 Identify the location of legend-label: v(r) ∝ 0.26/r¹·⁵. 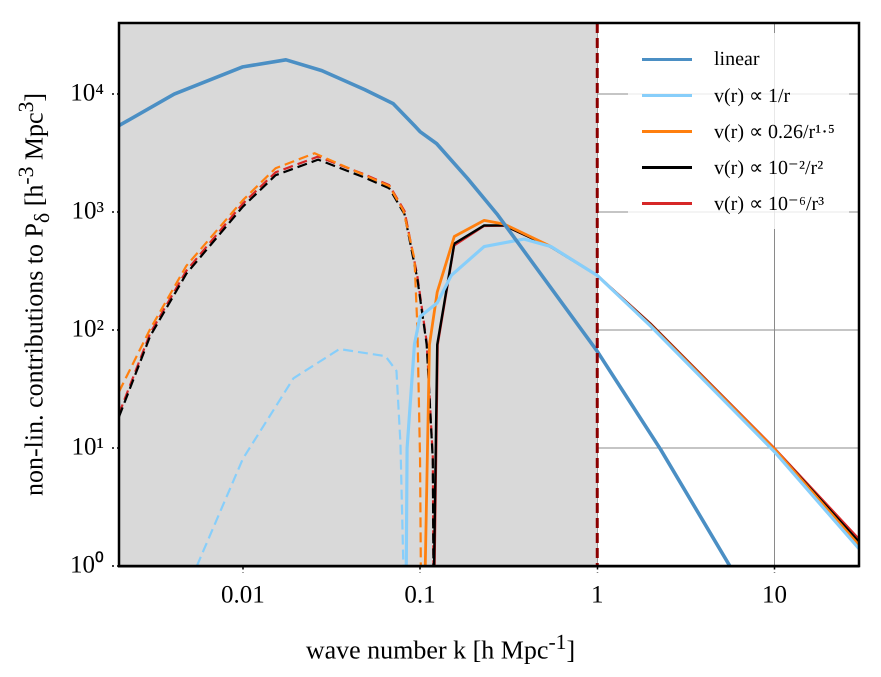
(774, 132).